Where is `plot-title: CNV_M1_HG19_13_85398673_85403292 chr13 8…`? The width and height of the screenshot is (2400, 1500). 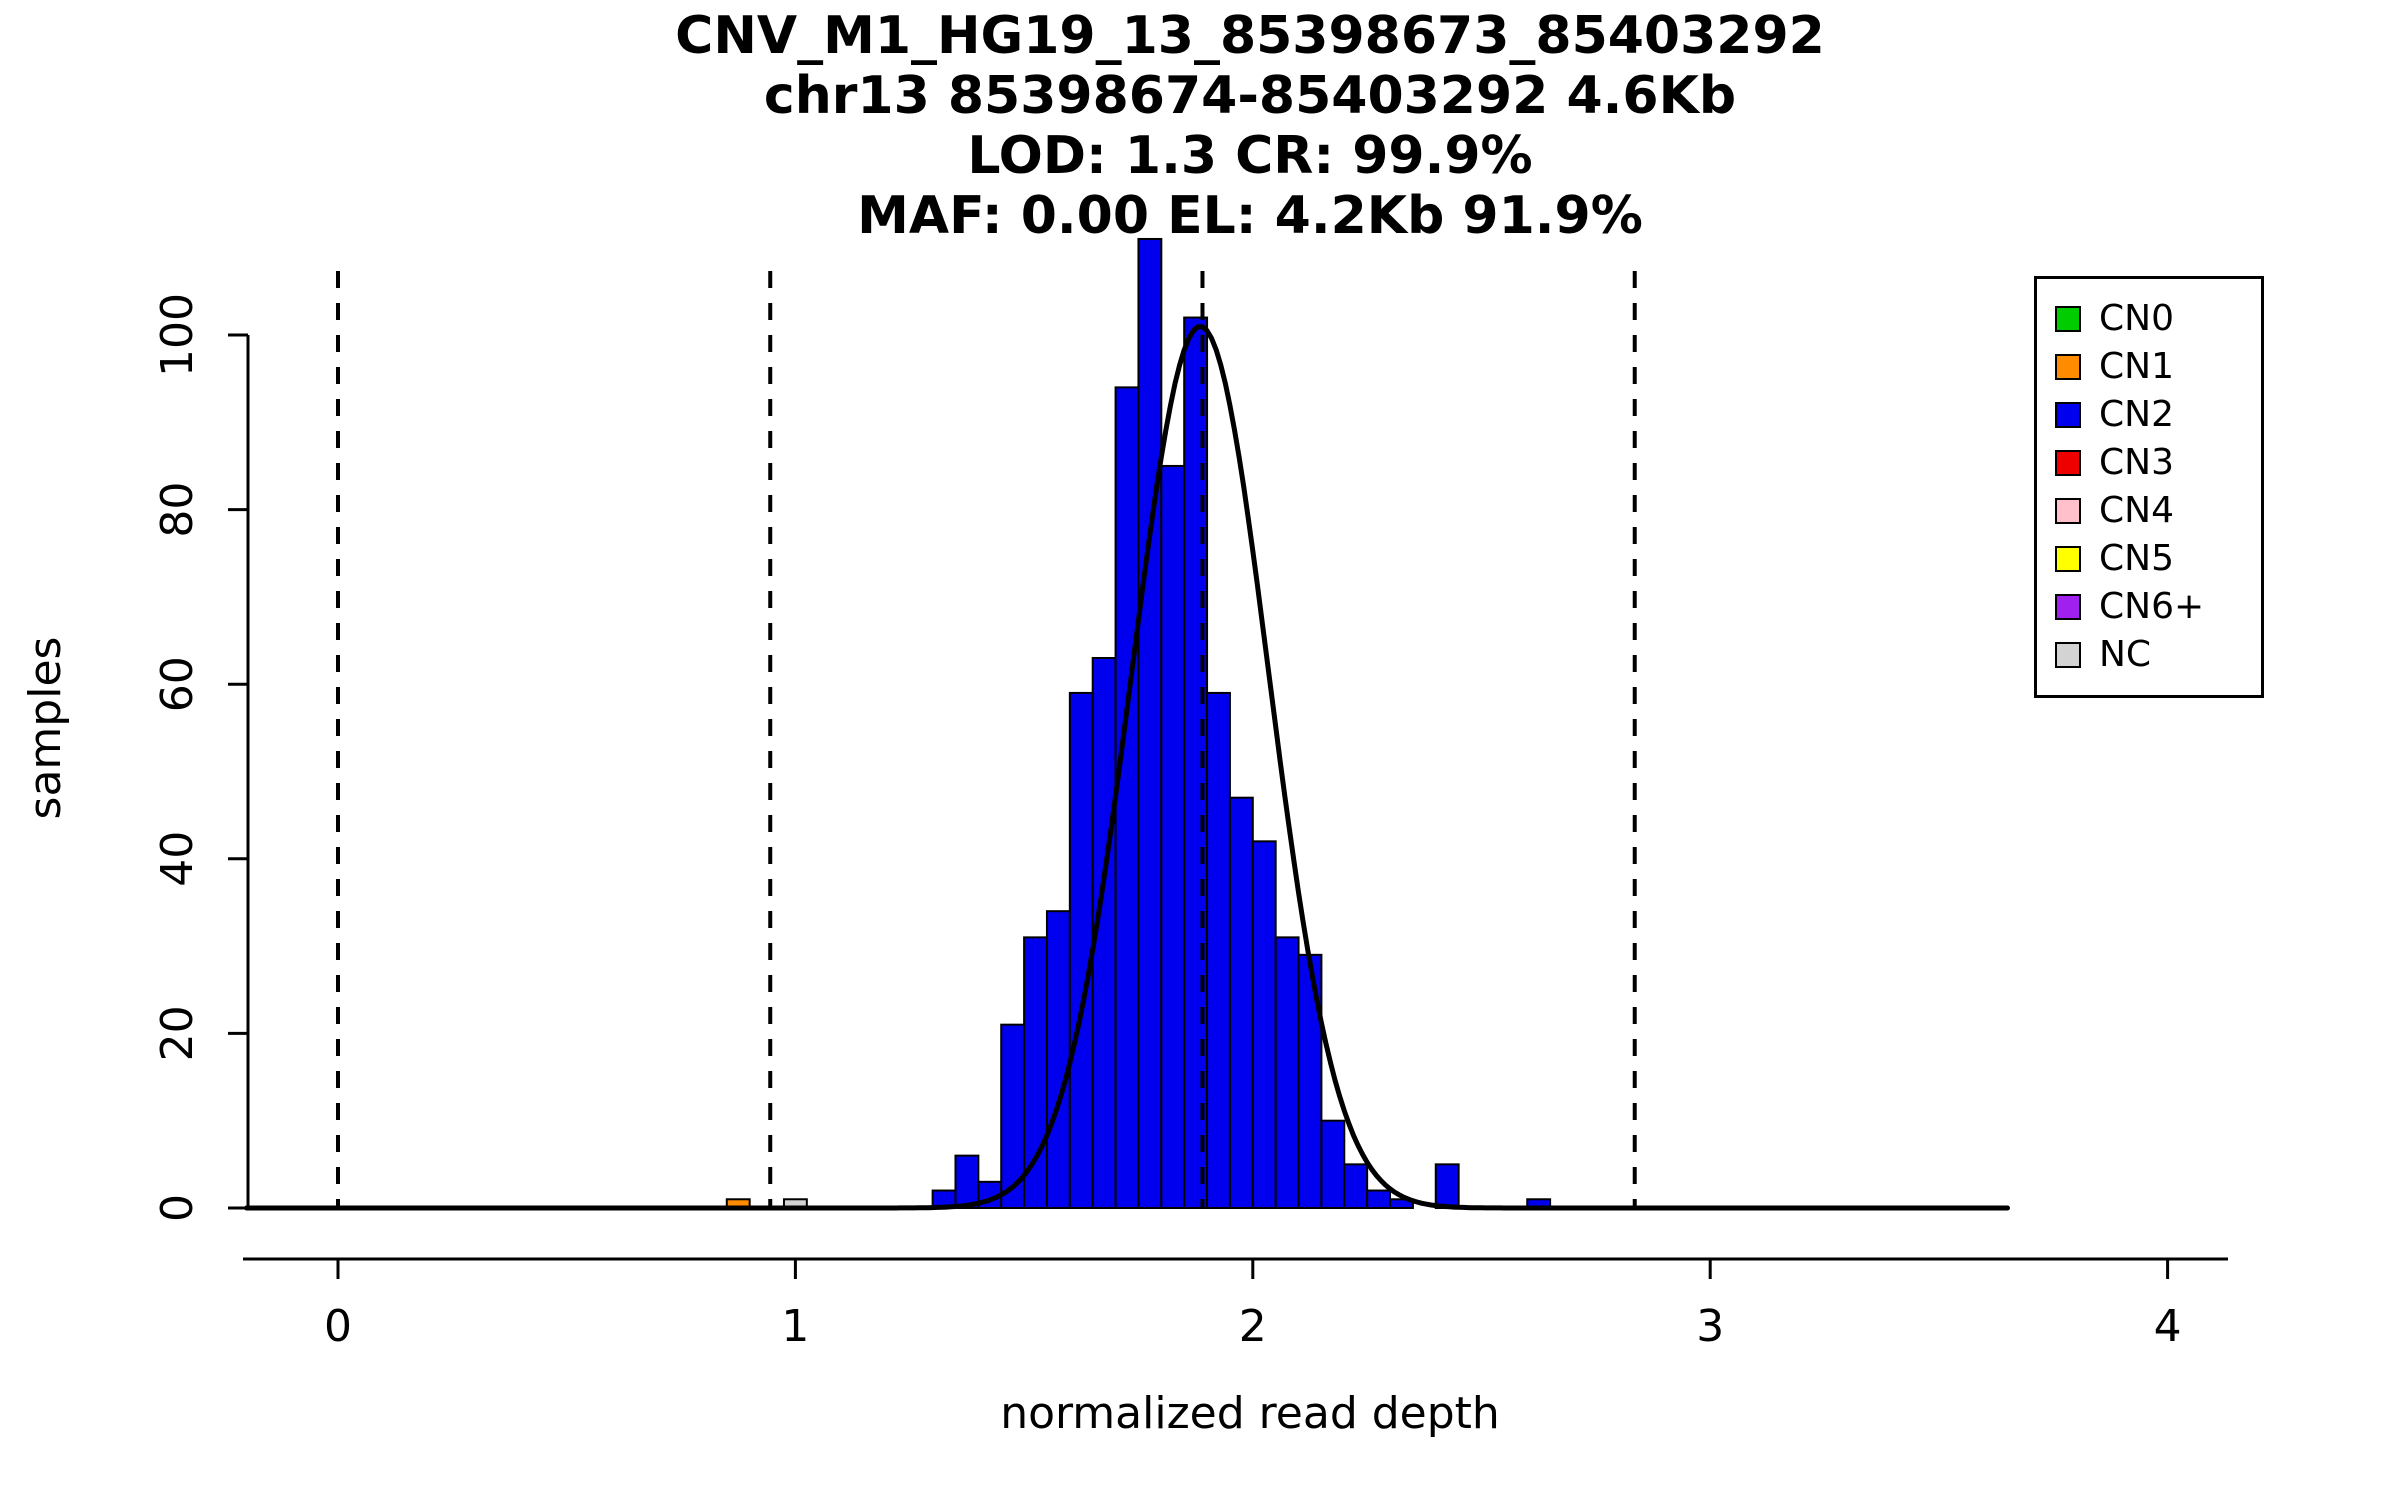
plot-title: CNV_M1_HG19_13_85398673_85403292 chr13 8… is located at coordinates (1250, 126).